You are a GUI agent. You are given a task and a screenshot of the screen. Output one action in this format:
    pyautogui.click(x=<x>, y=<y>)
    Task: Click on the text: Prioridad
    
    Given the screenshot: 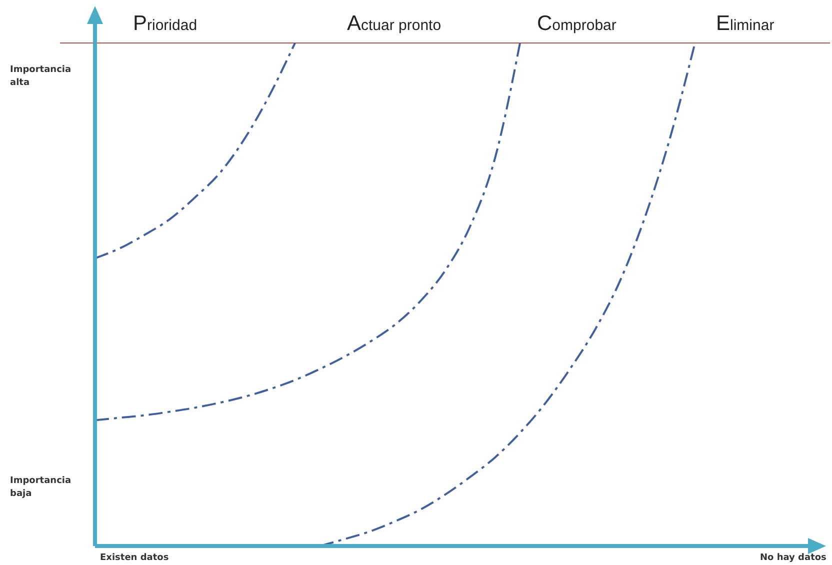 What is the action you would take?
    pyautogui.click(x=165, y=23)
    